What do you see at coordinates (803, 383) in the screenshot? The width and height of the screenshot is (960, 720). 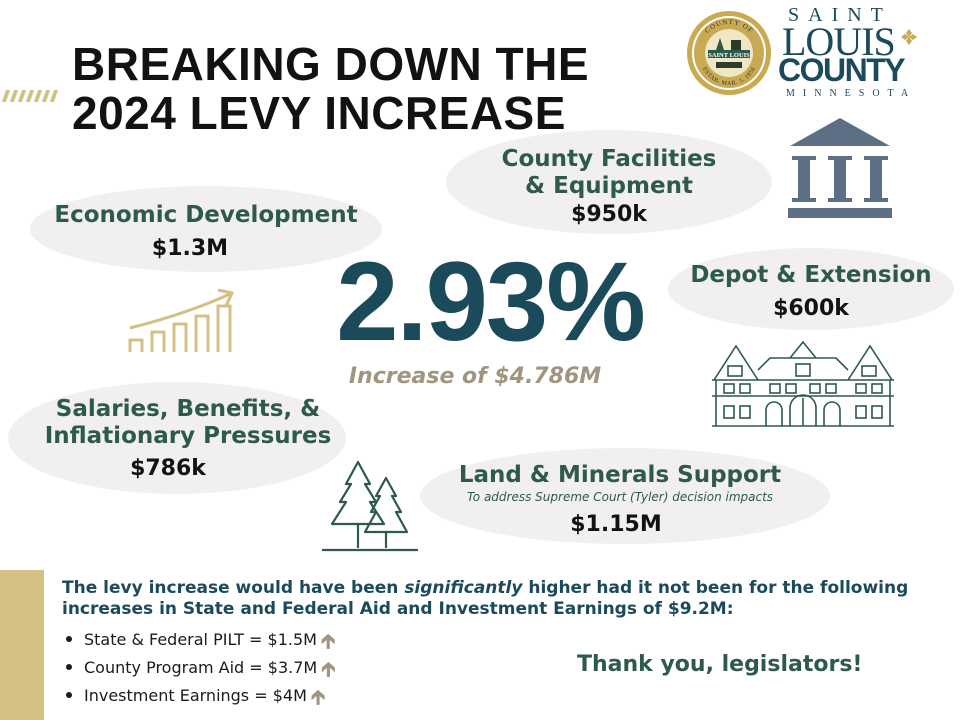 I see `depot-building-icon` at bounding box center [803, 383].